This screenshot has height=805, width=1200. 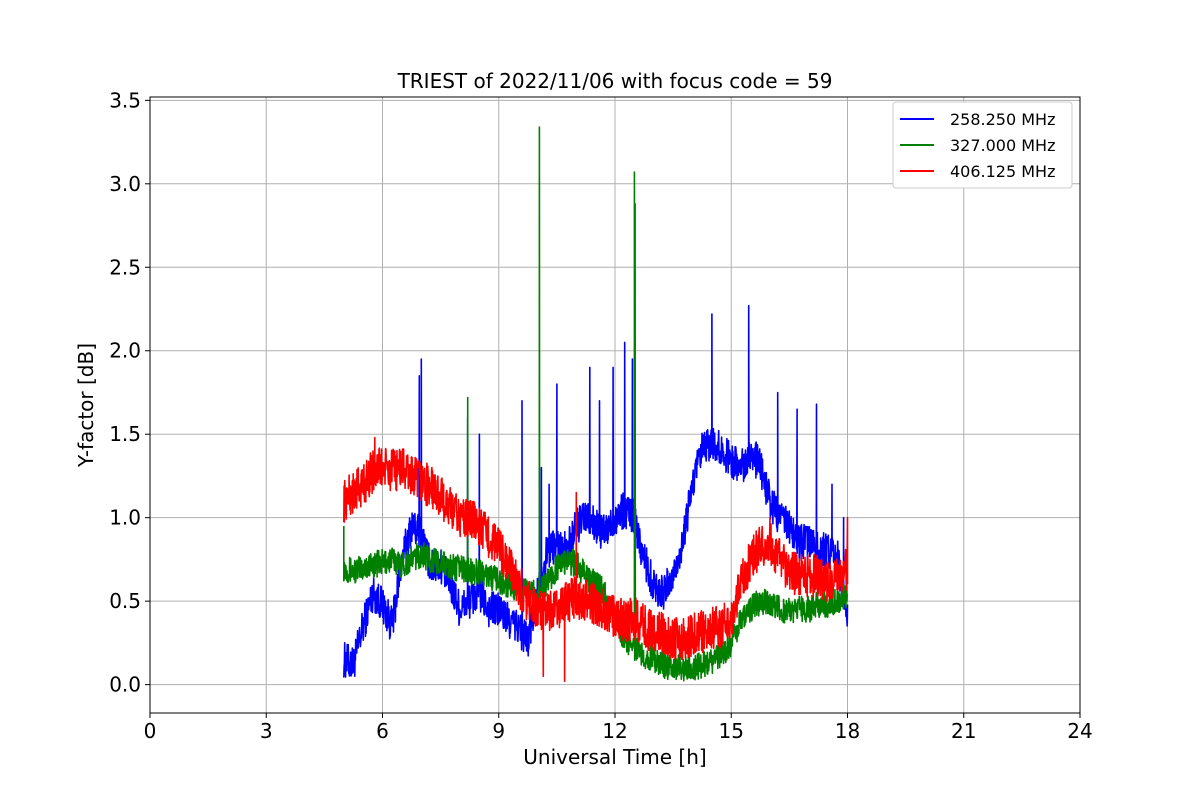 I want to click on y-tick-label: 1.5, so click(x=125, y=434).